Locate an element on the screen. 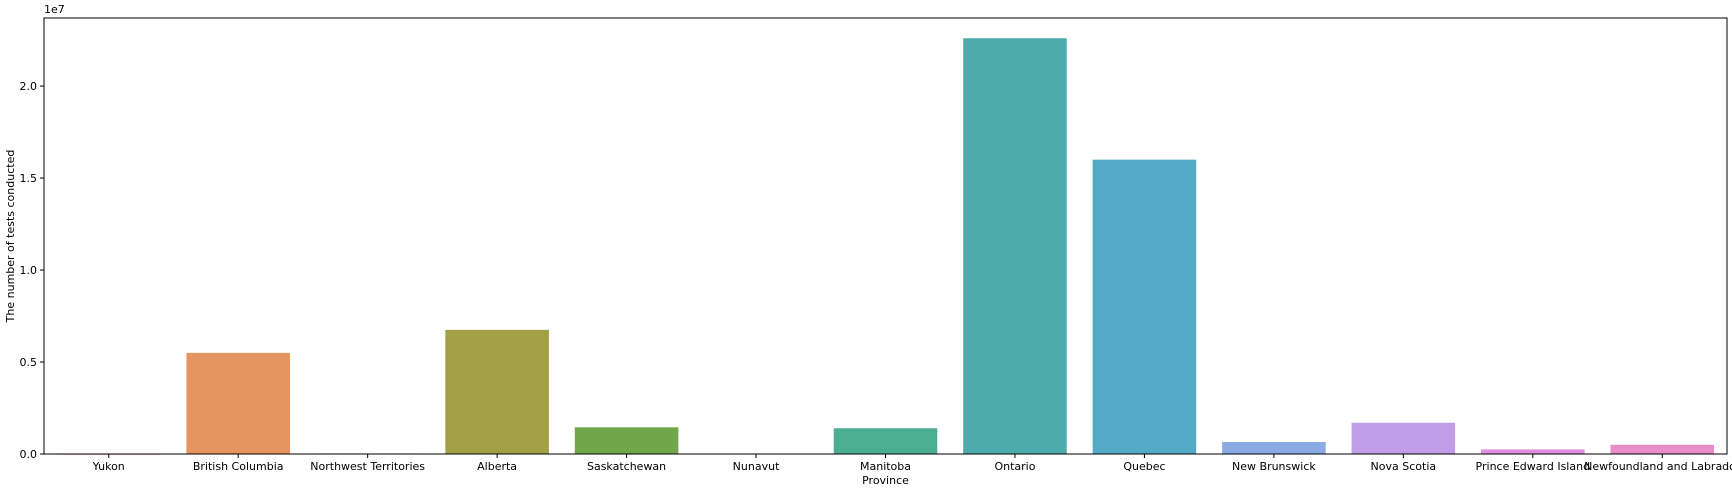  y-ticks-group: 0.0 0.5 1.0 1.5 2.0 is located at coordinates (32, 270).